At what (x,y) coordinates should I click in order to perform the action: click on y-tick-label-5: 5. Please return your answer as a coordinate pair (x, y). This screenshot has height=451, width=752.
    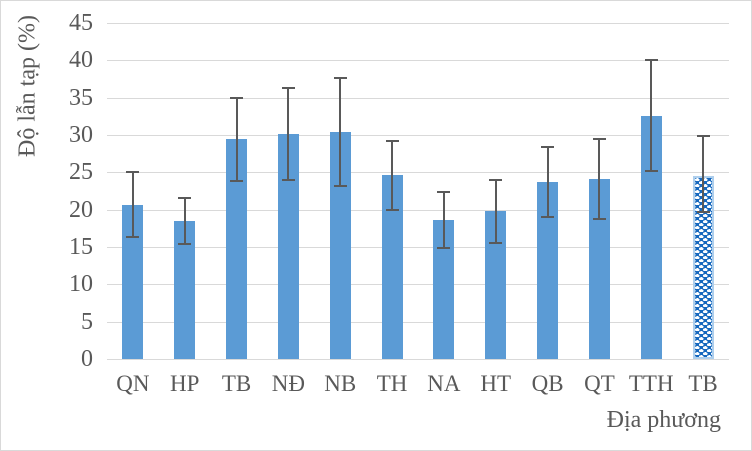
    Looking at the image, I should click on (87, 321).